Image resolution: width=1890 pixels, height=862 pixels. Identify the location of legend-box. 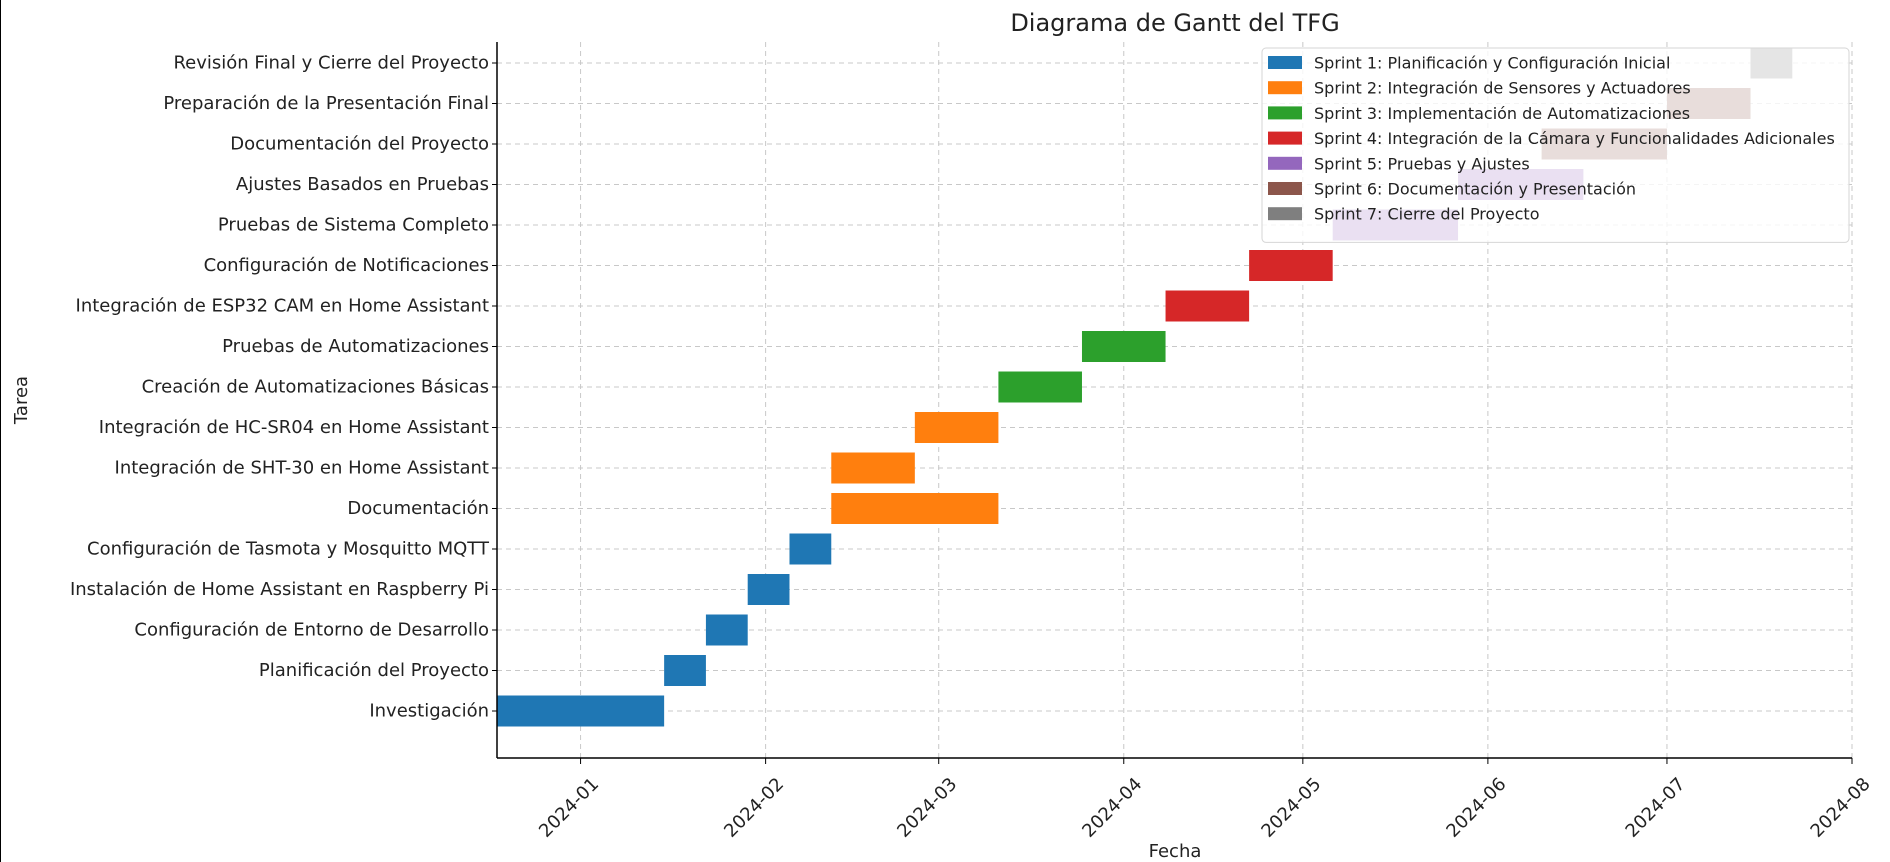
(1555, 145).